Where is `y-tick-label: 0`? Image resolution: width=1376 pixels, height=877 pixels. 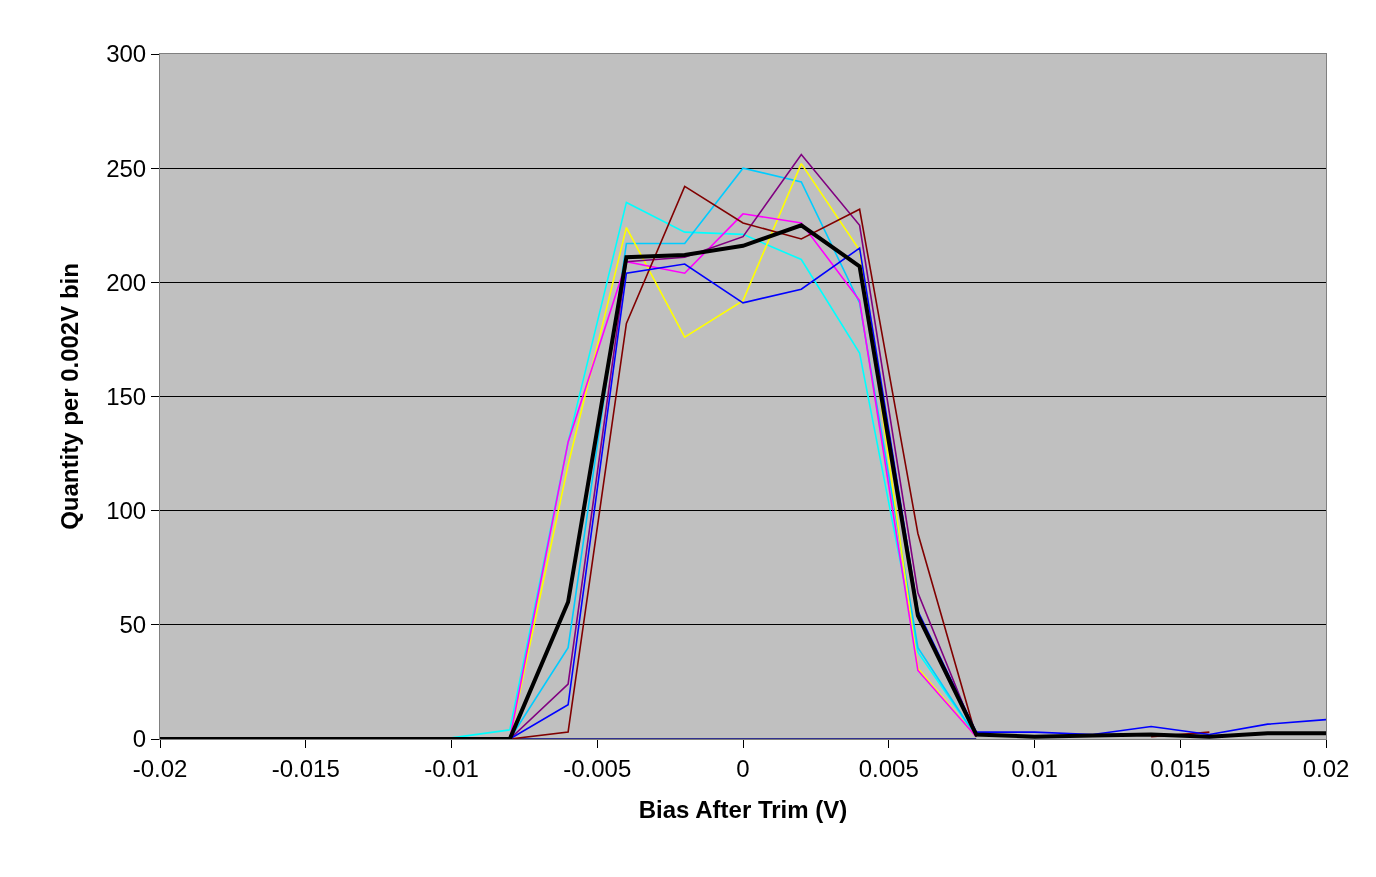
y-tick-label: 0 is located at coordinates (139, 739).